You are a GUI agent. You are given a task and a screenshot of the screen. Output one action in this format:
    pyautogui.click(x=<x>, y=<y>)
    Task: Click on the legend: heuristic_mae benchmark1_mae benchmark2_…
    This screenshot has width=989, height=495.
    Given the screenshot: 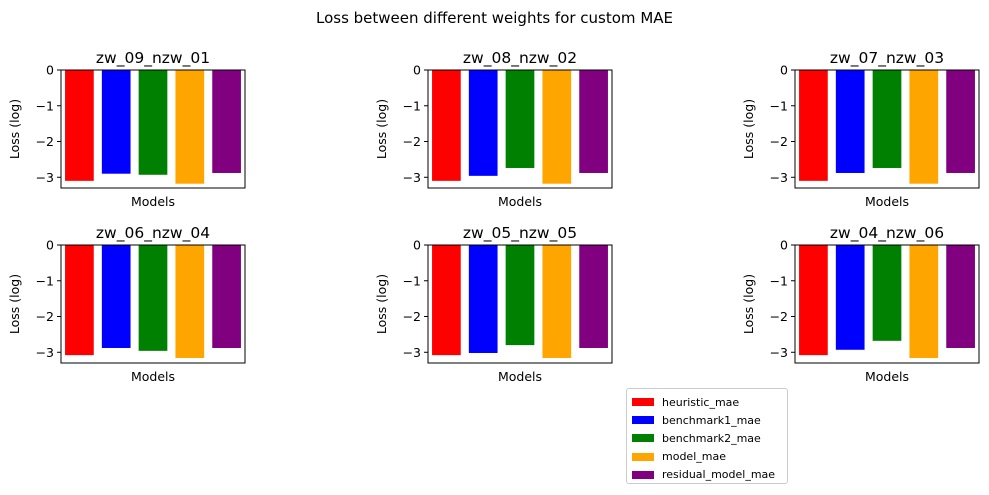 What is the action you would take?
    pyautogui.click(x=707, y=436)
    